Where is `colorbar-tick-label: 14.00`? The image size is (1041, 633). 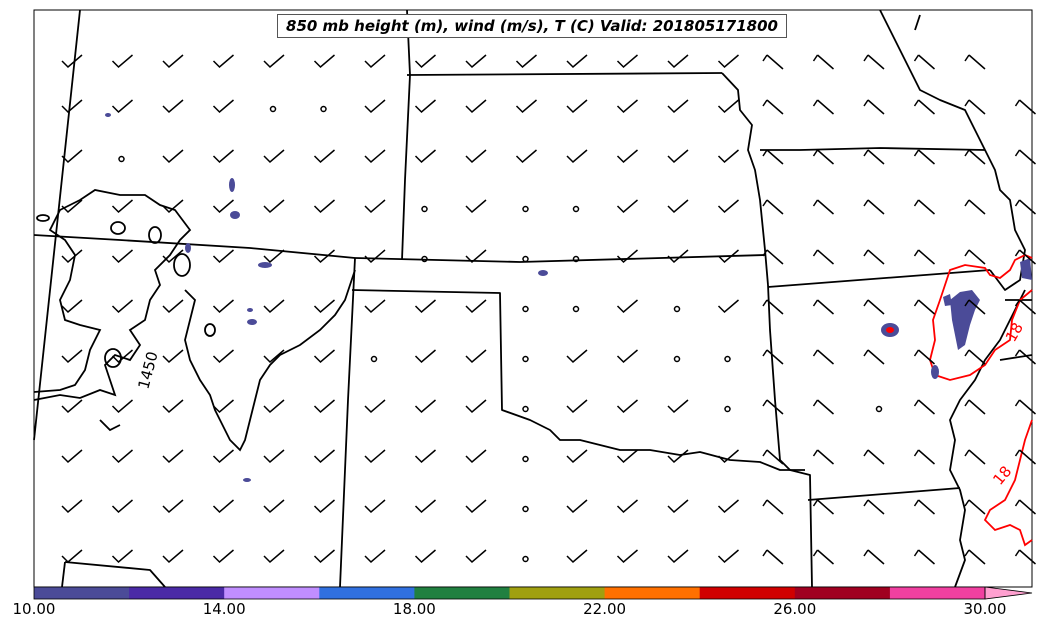 colorbar-tick-label: 14.00 is located at coordinates (224, 609).